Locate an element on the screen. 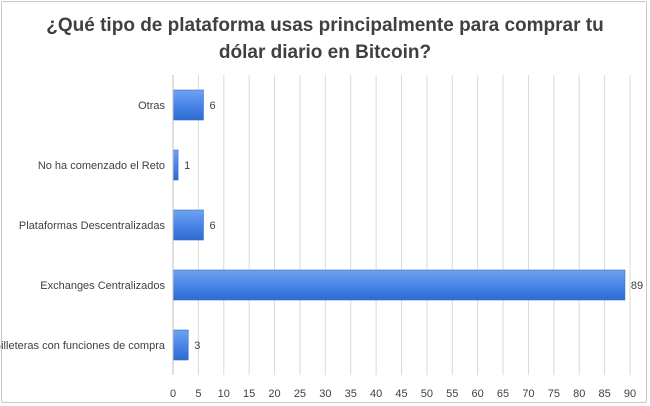  x-tick-label: 10 is located at coordinates (224, 394).